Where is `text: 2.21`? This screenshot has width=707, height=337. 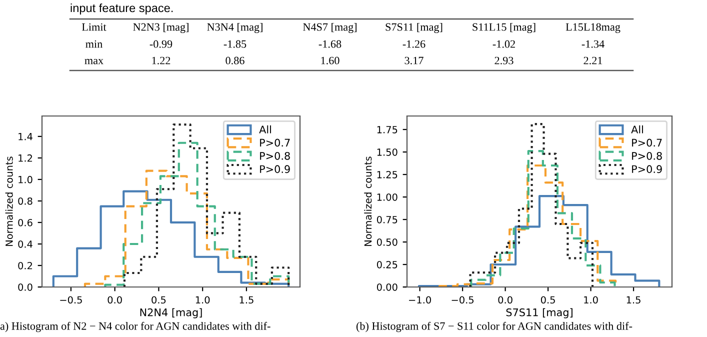
text: 2.21 is located at coordinates (593, 60).